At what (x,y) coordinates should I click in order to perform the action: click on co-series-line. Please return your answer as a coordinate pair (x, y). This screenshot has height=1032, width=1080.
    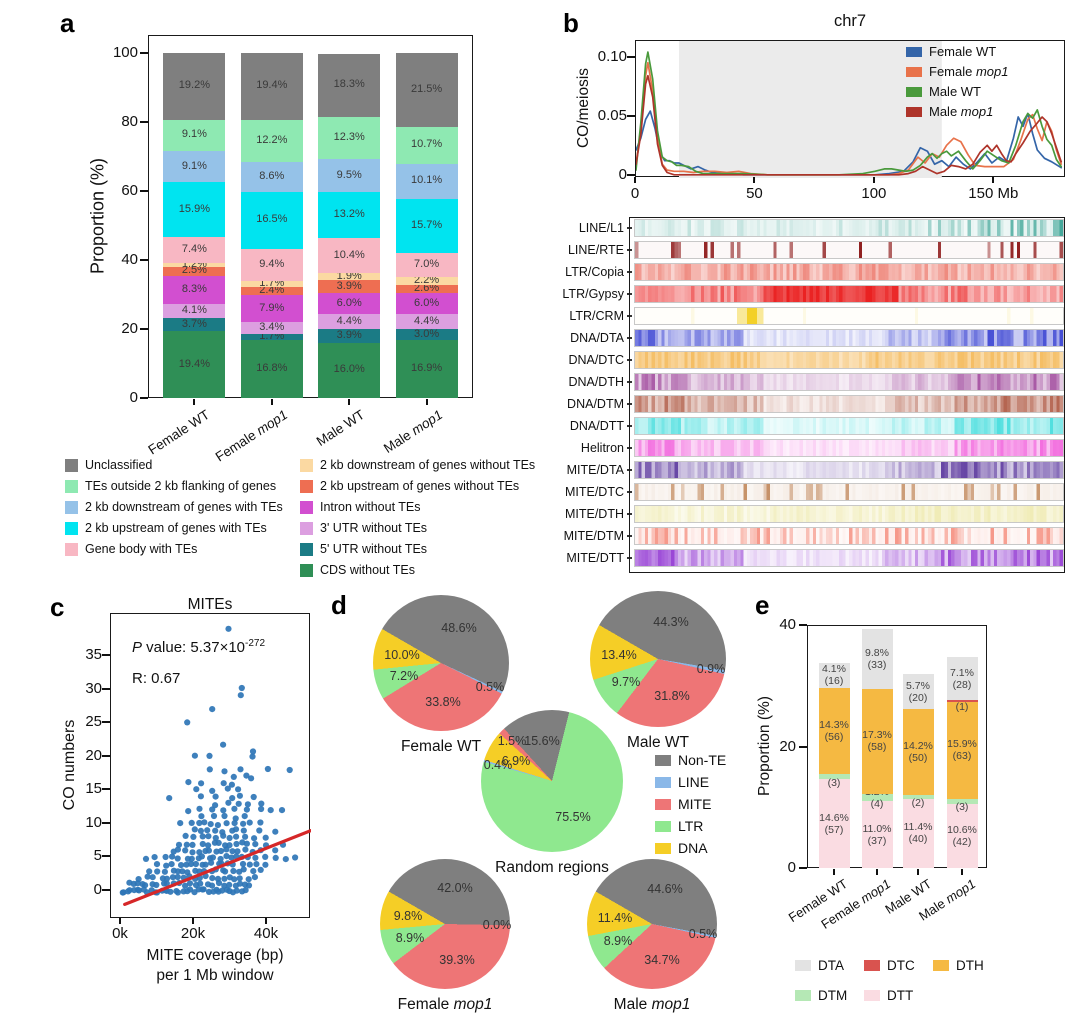
    Looking at the image, I should click on (849, 125).